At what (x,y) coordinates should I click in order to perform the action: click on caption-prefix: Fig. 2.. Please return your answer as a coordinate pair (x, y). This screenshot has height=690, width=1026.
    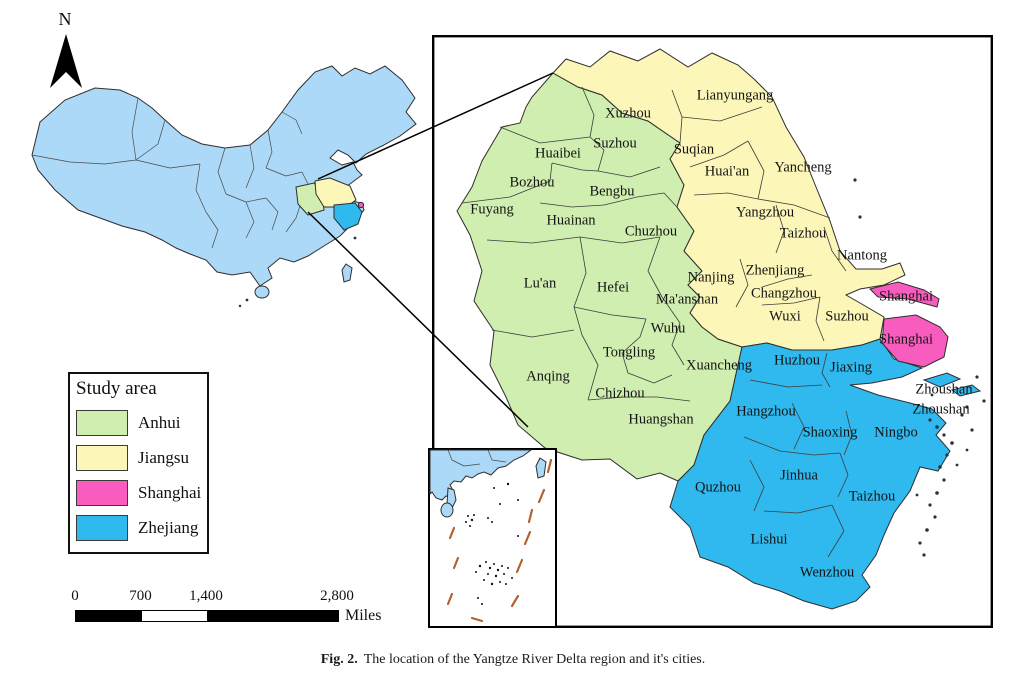
    Looking at the image, I should click on (339, 659).